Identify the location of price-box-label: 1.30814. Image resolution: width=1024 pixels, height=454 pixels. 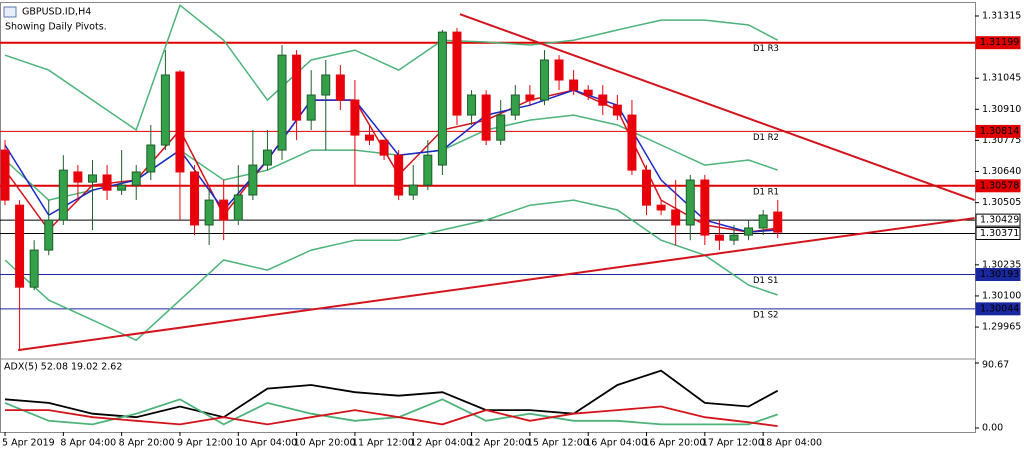
(999, 131).